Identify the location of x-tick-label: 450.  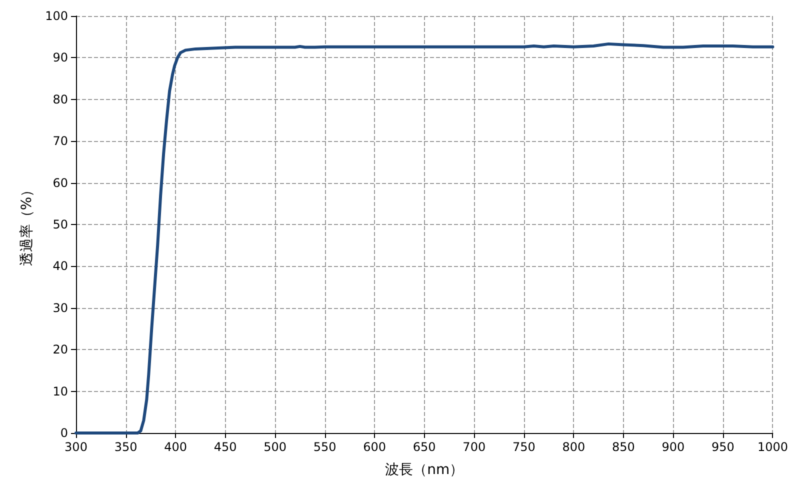
(225, 447).